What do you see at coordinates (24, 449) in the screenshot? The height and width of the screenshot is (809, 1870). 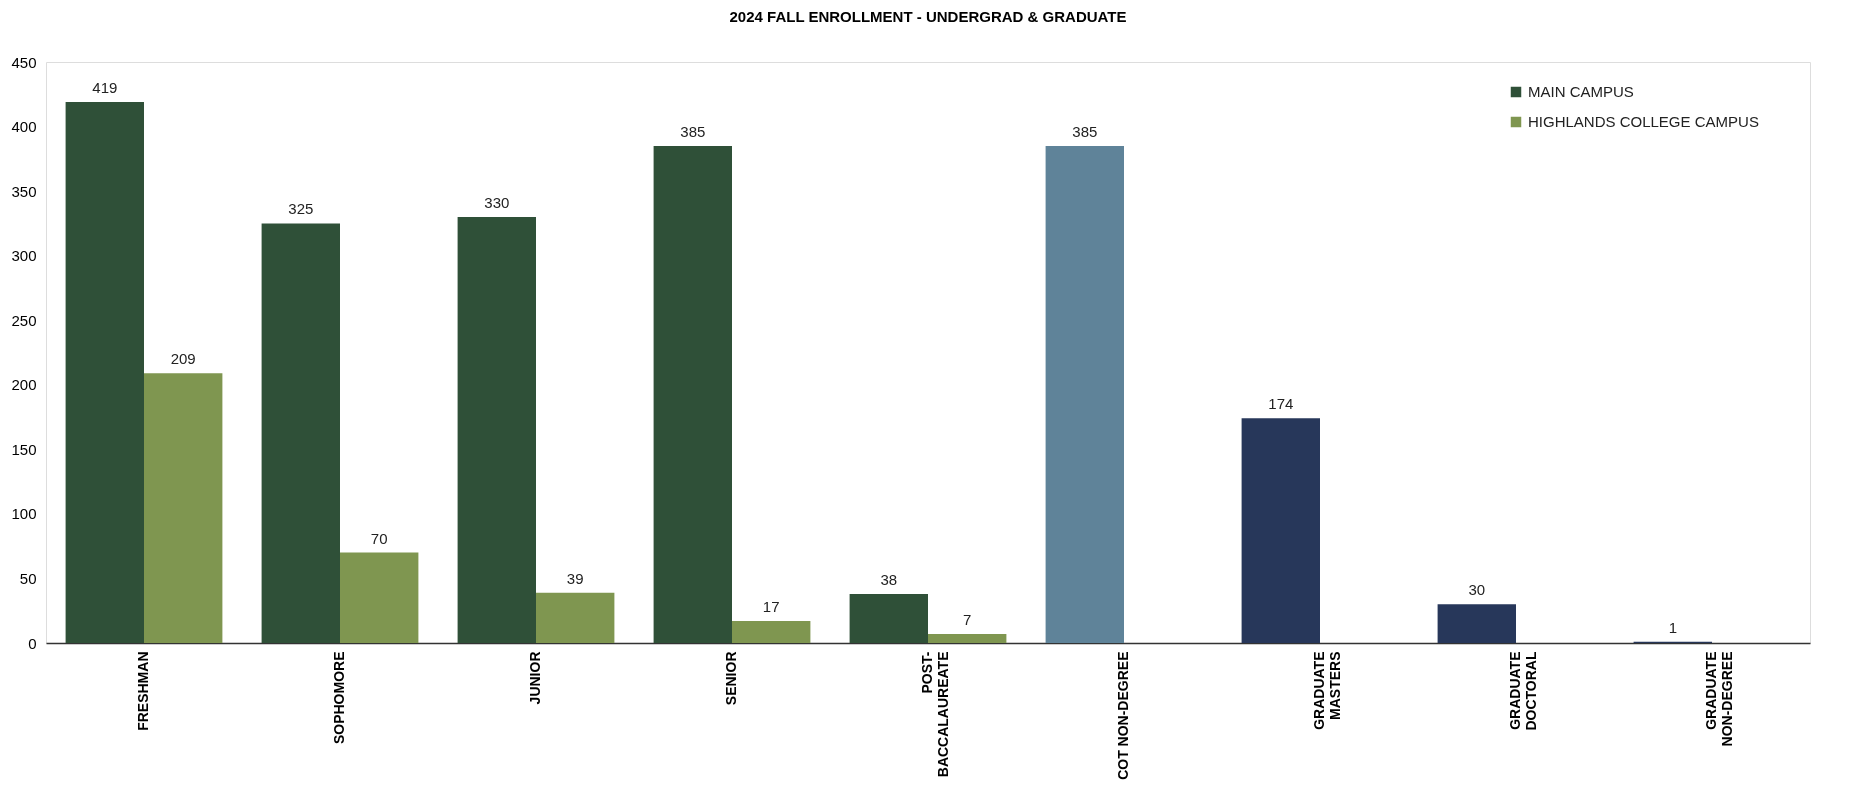 I see `y-tick-label: 150` at bounding box center [24, 449].